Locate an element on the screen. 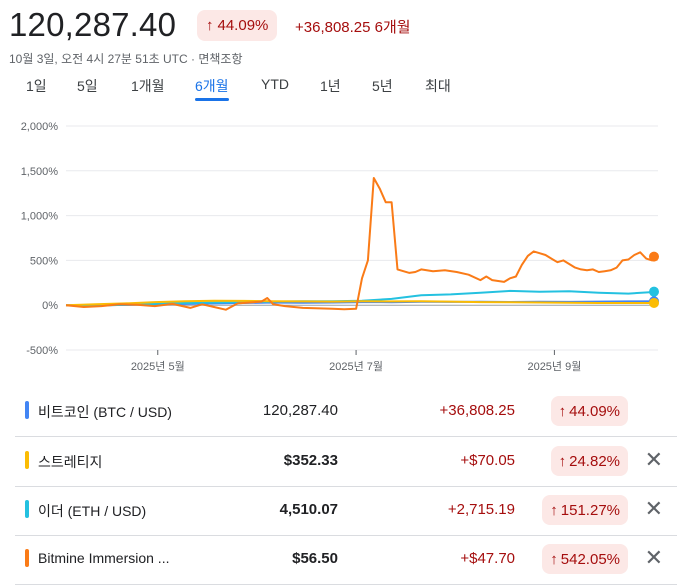 This screenshot has width=681, height=586. timestamp-disclaimer: 10월 3일, 오전 4시 27분 51초 UTC · 면책조항 is located at coordinates (126, 59).